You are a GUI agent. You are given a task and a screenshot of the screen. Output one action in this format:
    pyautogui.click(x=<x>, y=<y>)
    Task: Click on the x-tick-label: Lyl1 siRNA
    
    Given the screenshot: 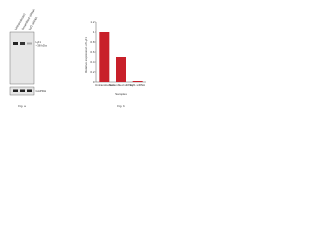 What is the action you would take?
    pyautogui.click(x=137, y=85)
    